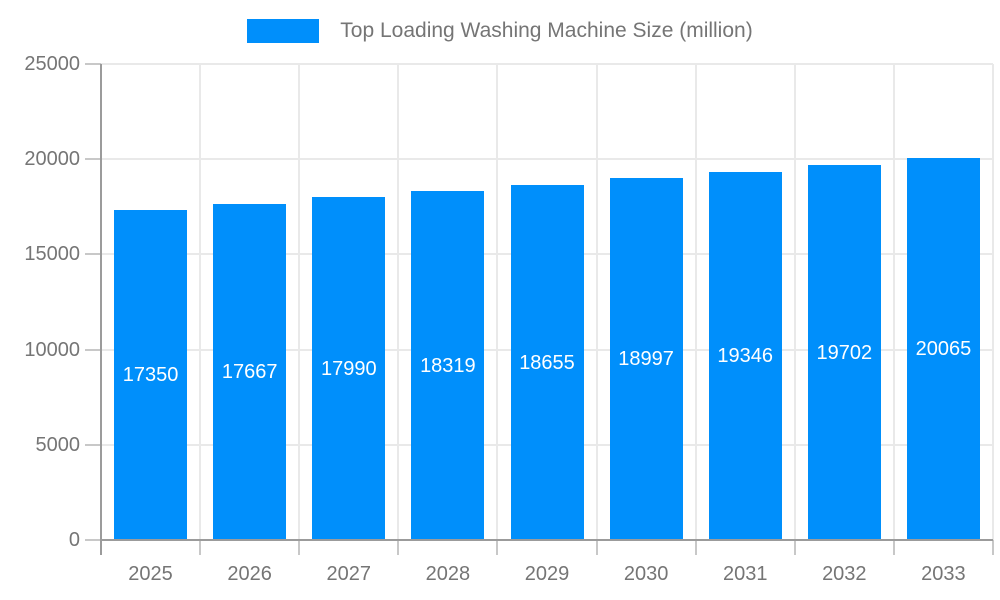 The width and height of the screenshot is (1000, 600). Describe the element at coordinates (943, 574) in the screenshot. I see `x-tick-label: 2033` at that location.